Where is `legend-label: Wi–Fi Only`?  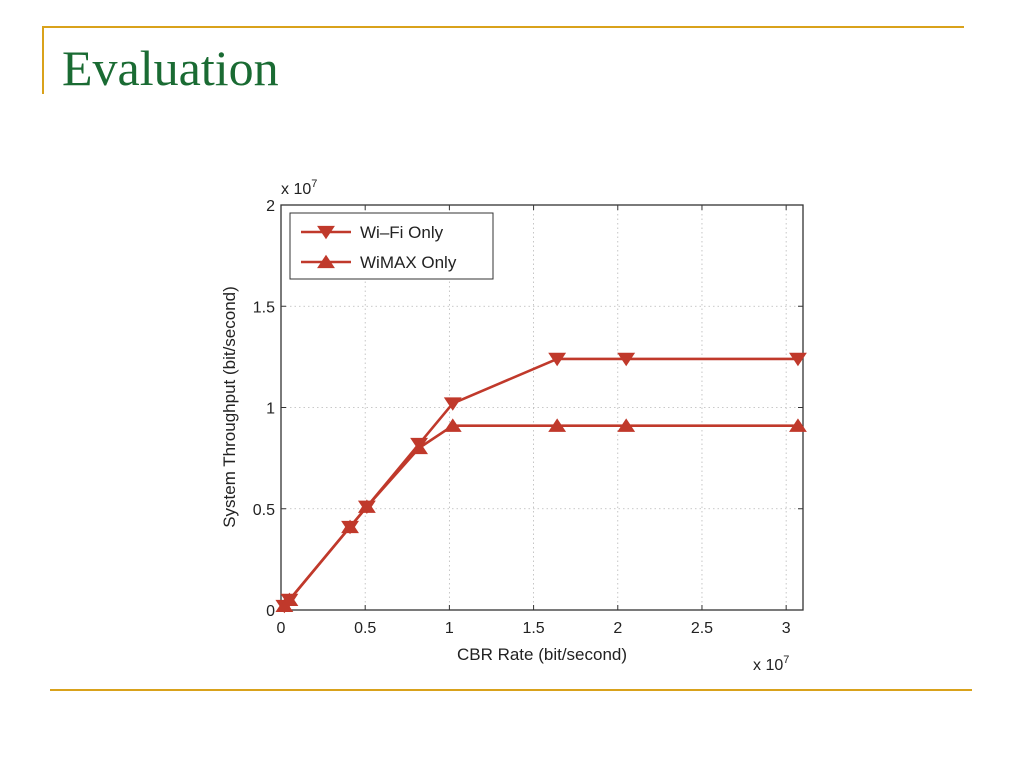 legend-label: Wi–Fi Only is located at coordinates (402, 232).